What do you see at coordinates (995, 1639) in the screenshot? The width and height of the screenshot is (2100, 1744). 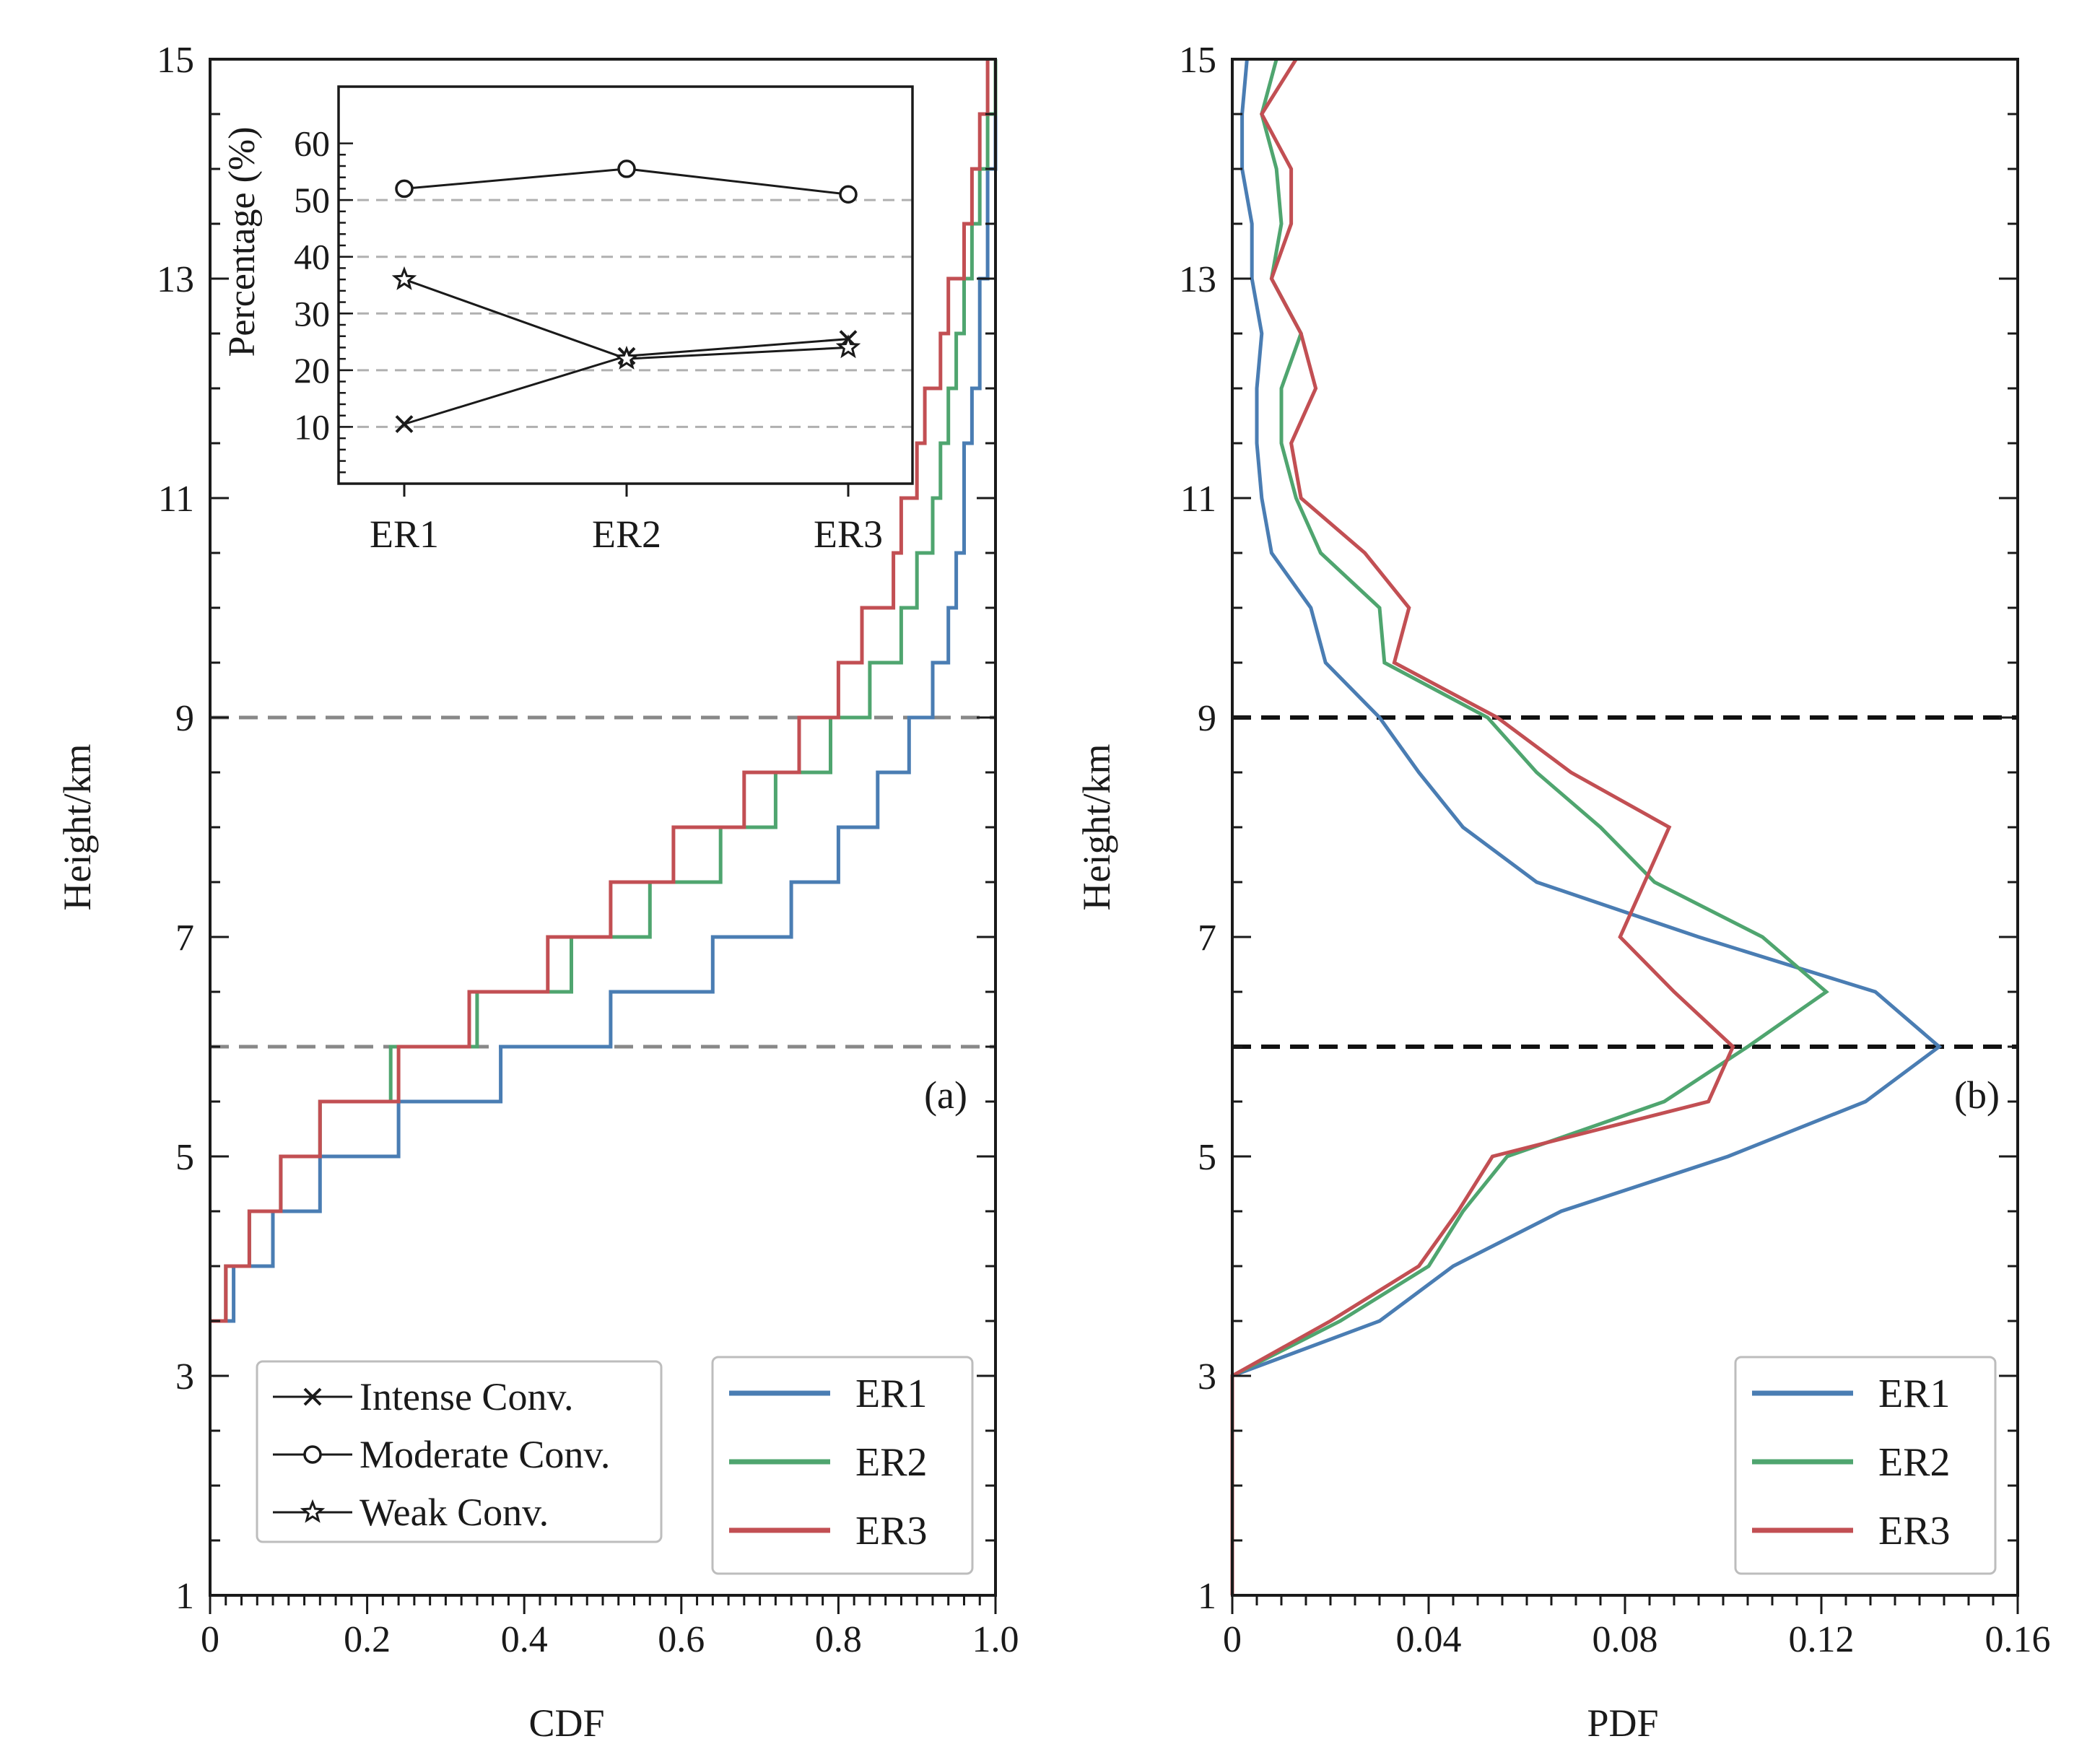 I see `x-tick-label: 1.0` at bounding box center [995, 1639].